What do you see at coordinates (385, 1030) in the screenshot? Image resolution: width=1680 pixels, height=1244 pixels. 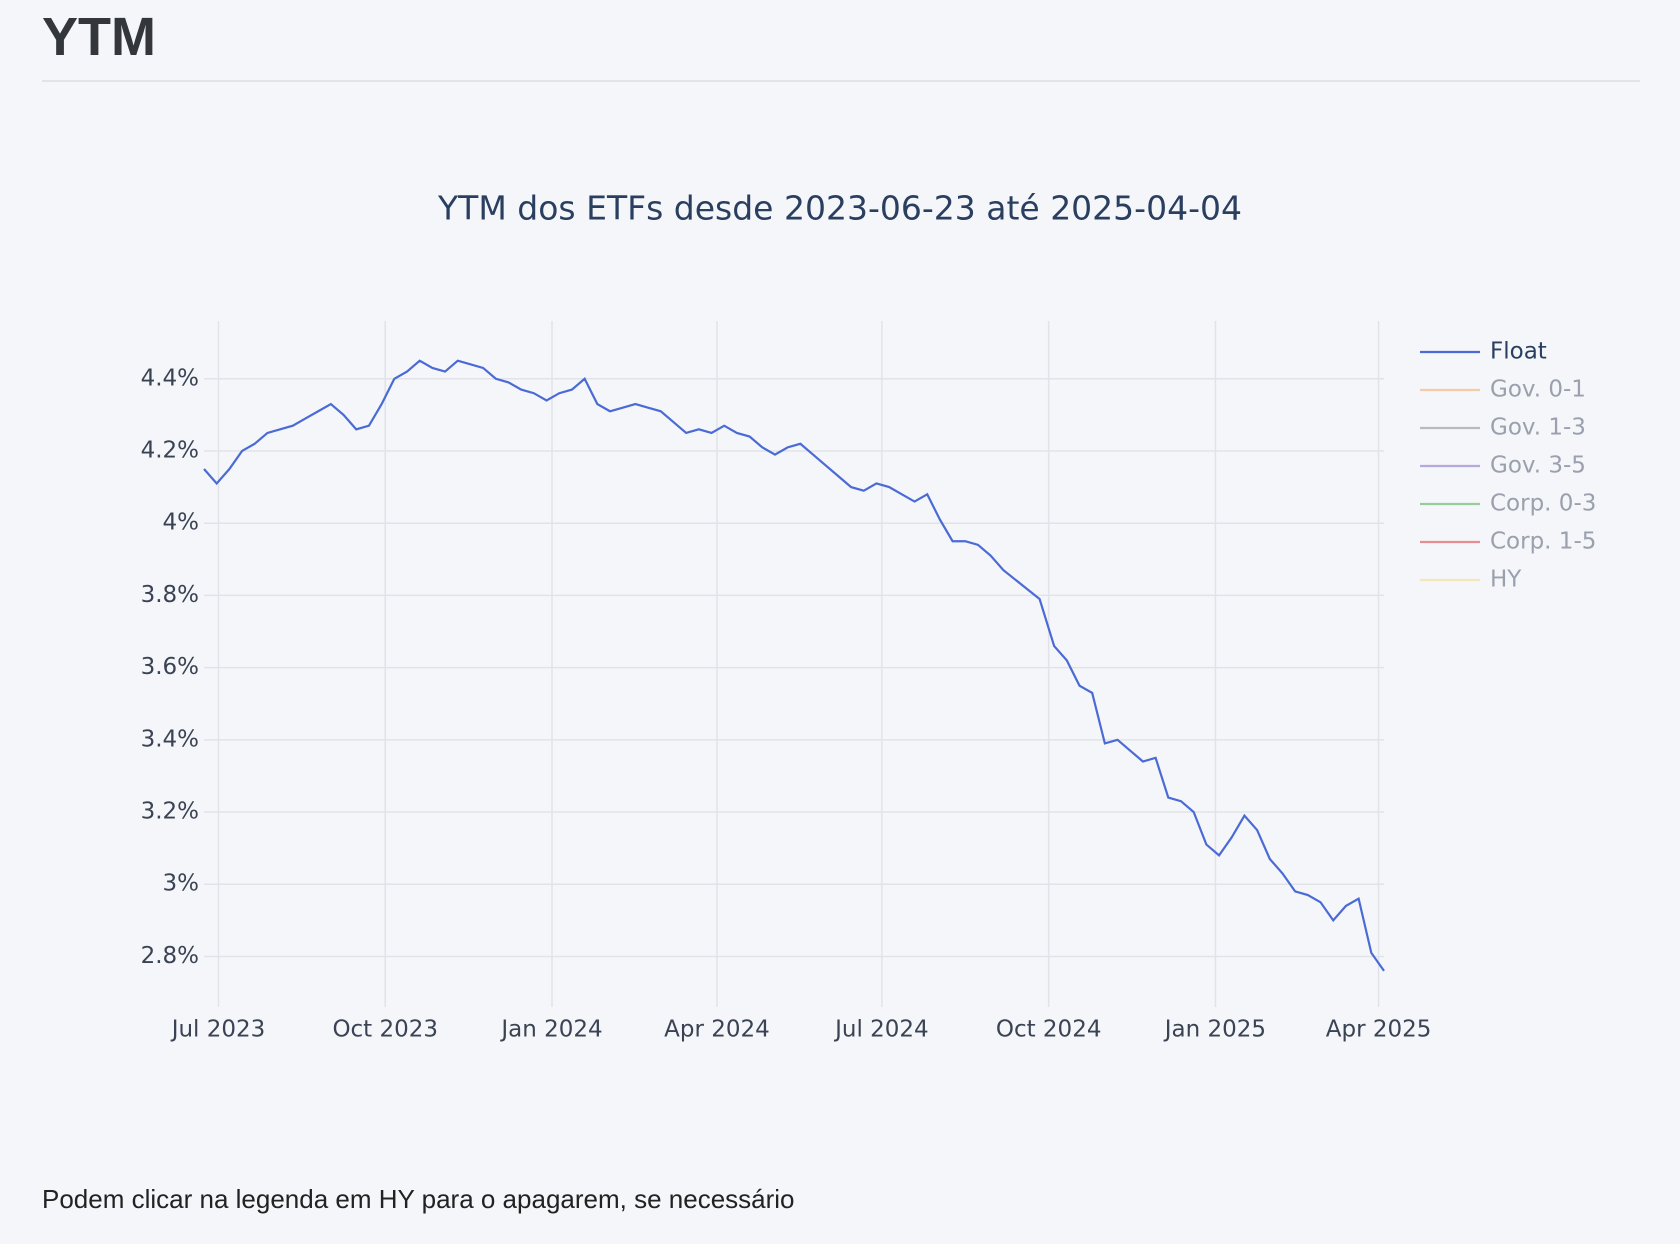 I see `x-tick-label: Oct 2023` at bounding box center [385, 1030].